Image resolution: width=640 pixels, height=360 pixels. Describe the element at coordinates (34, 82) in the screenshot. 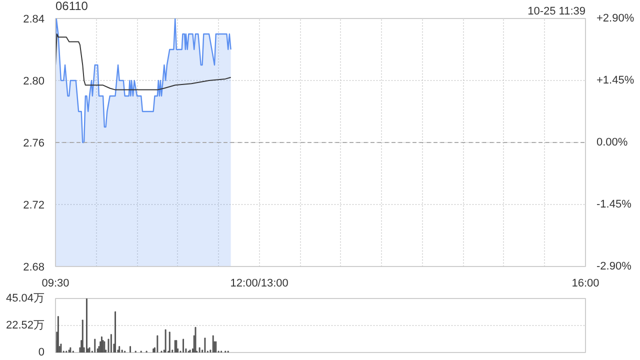

I see `y-tick-label: 2.80` at that location.